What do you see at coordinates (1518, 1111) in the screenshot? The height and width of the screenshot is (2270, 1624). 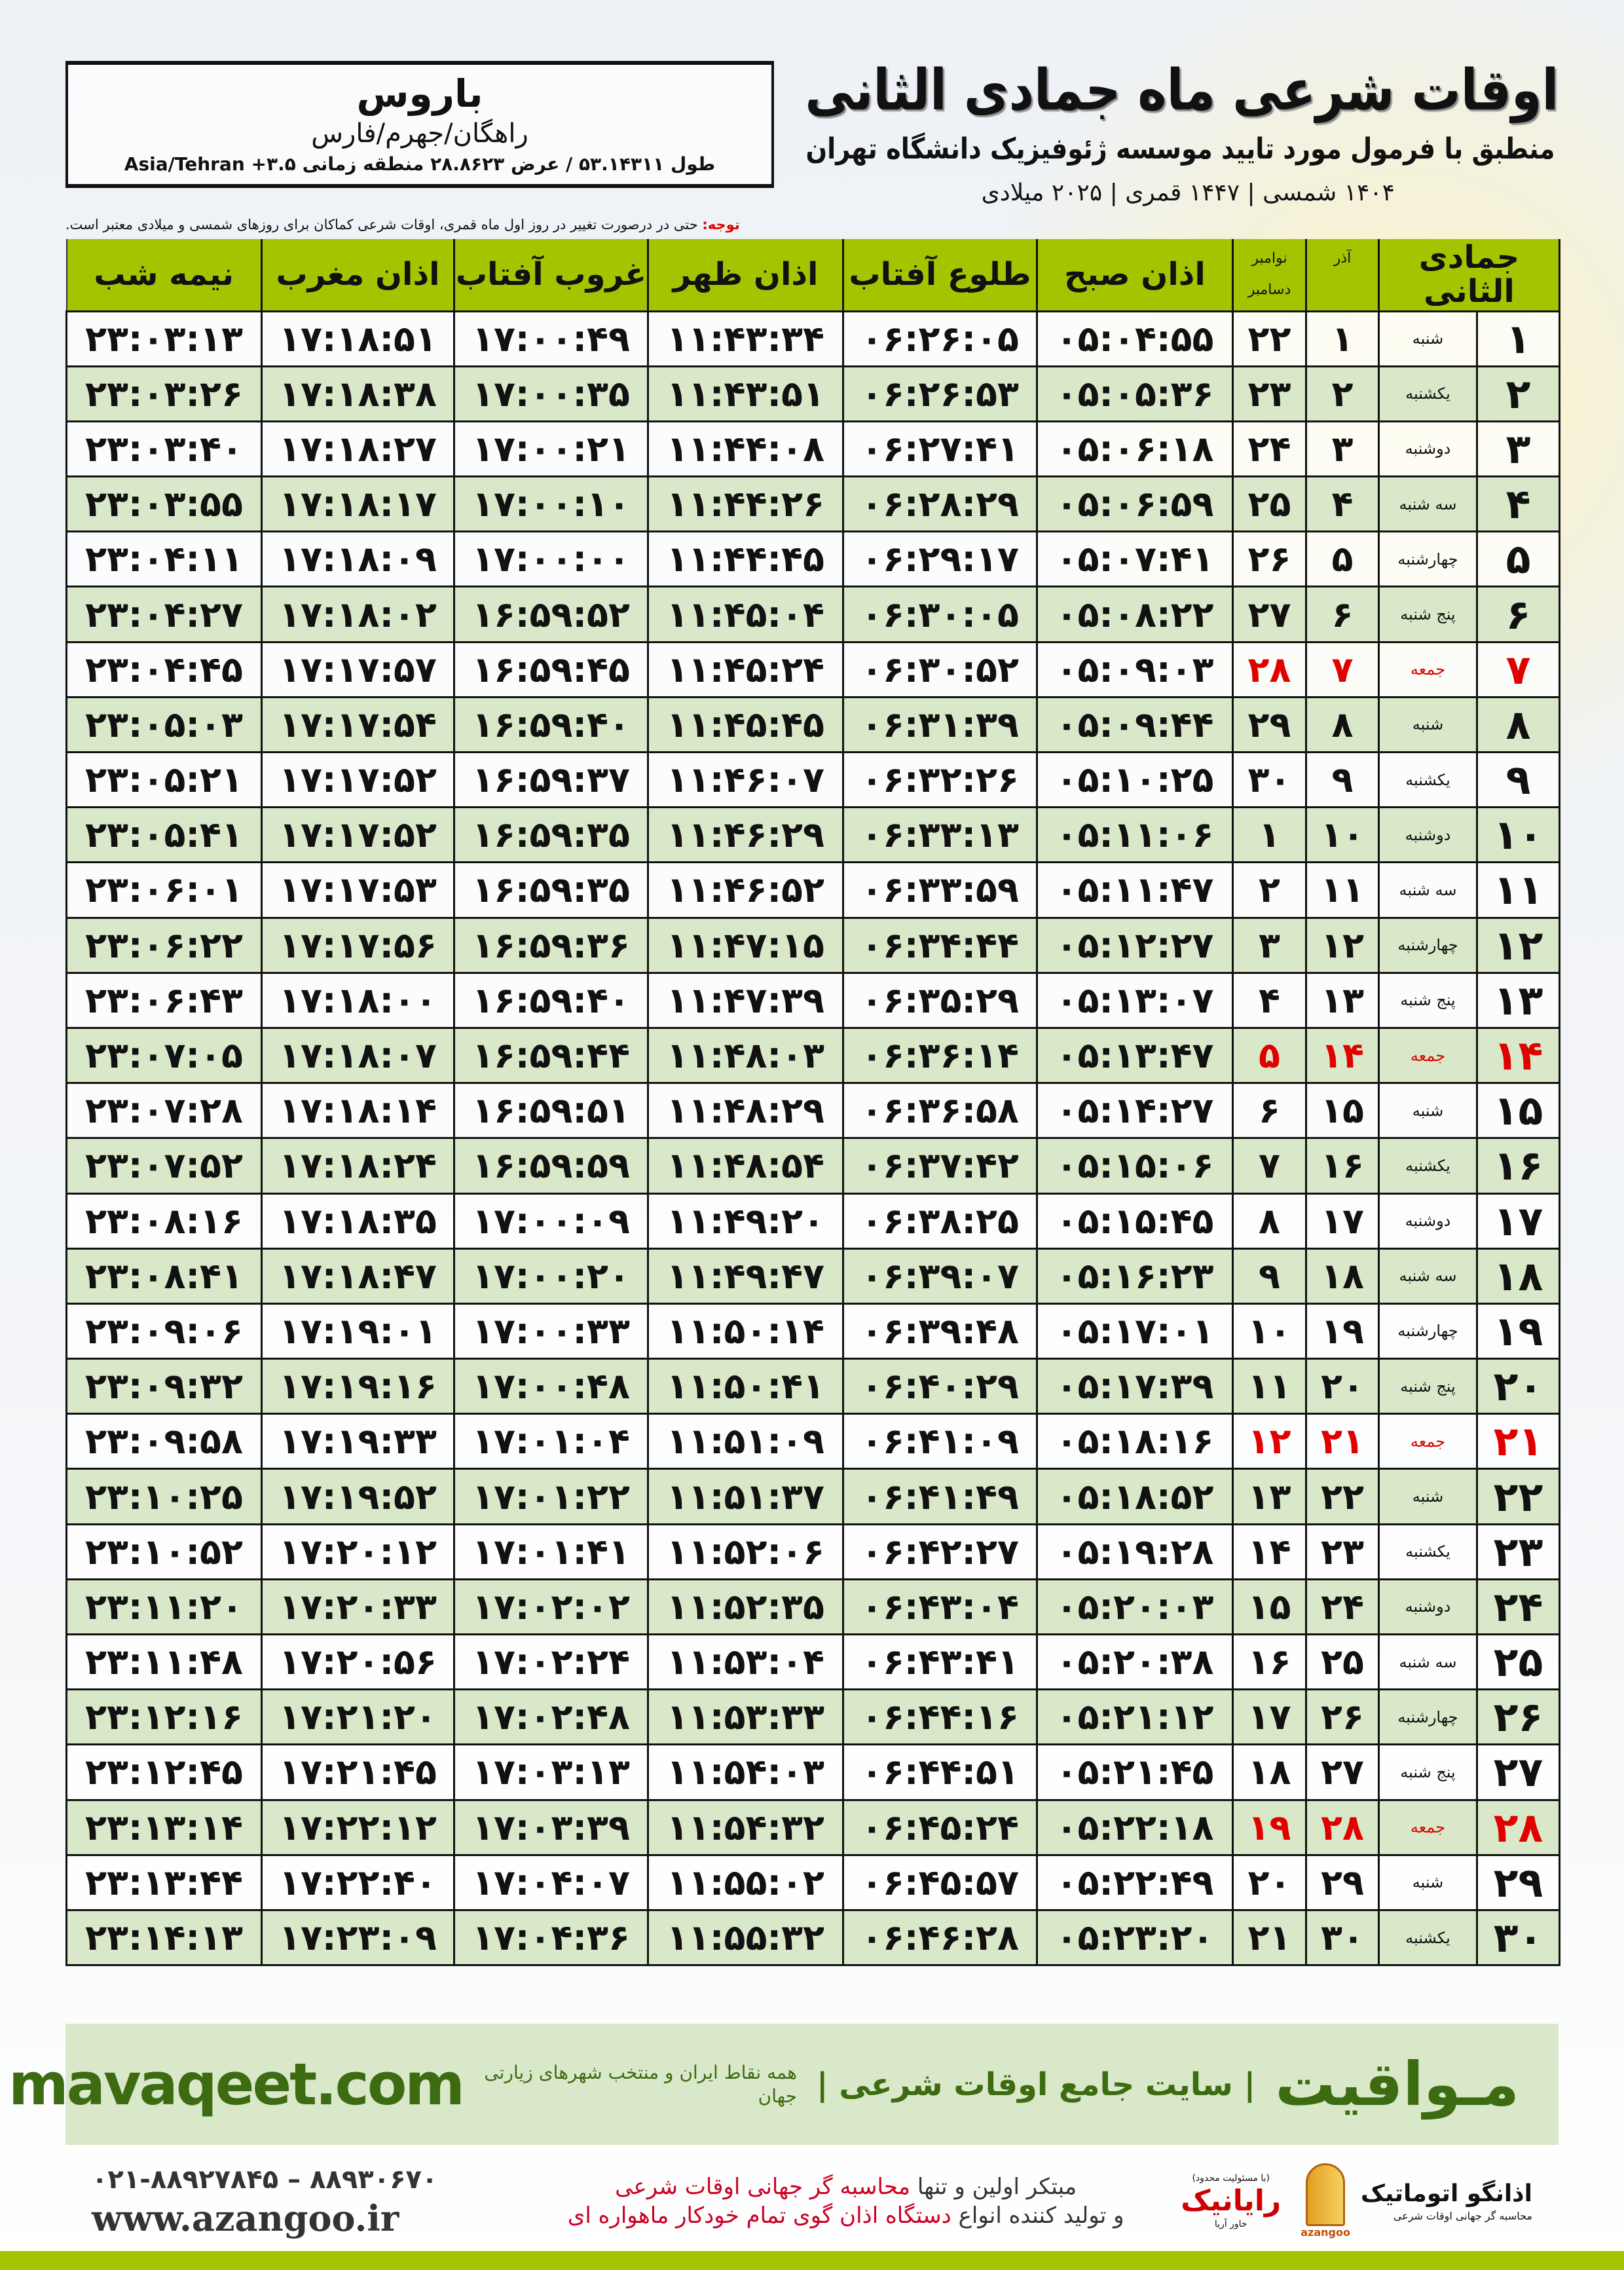 I see `day-number: ۱۵` at bounding box center [1518, 1111].